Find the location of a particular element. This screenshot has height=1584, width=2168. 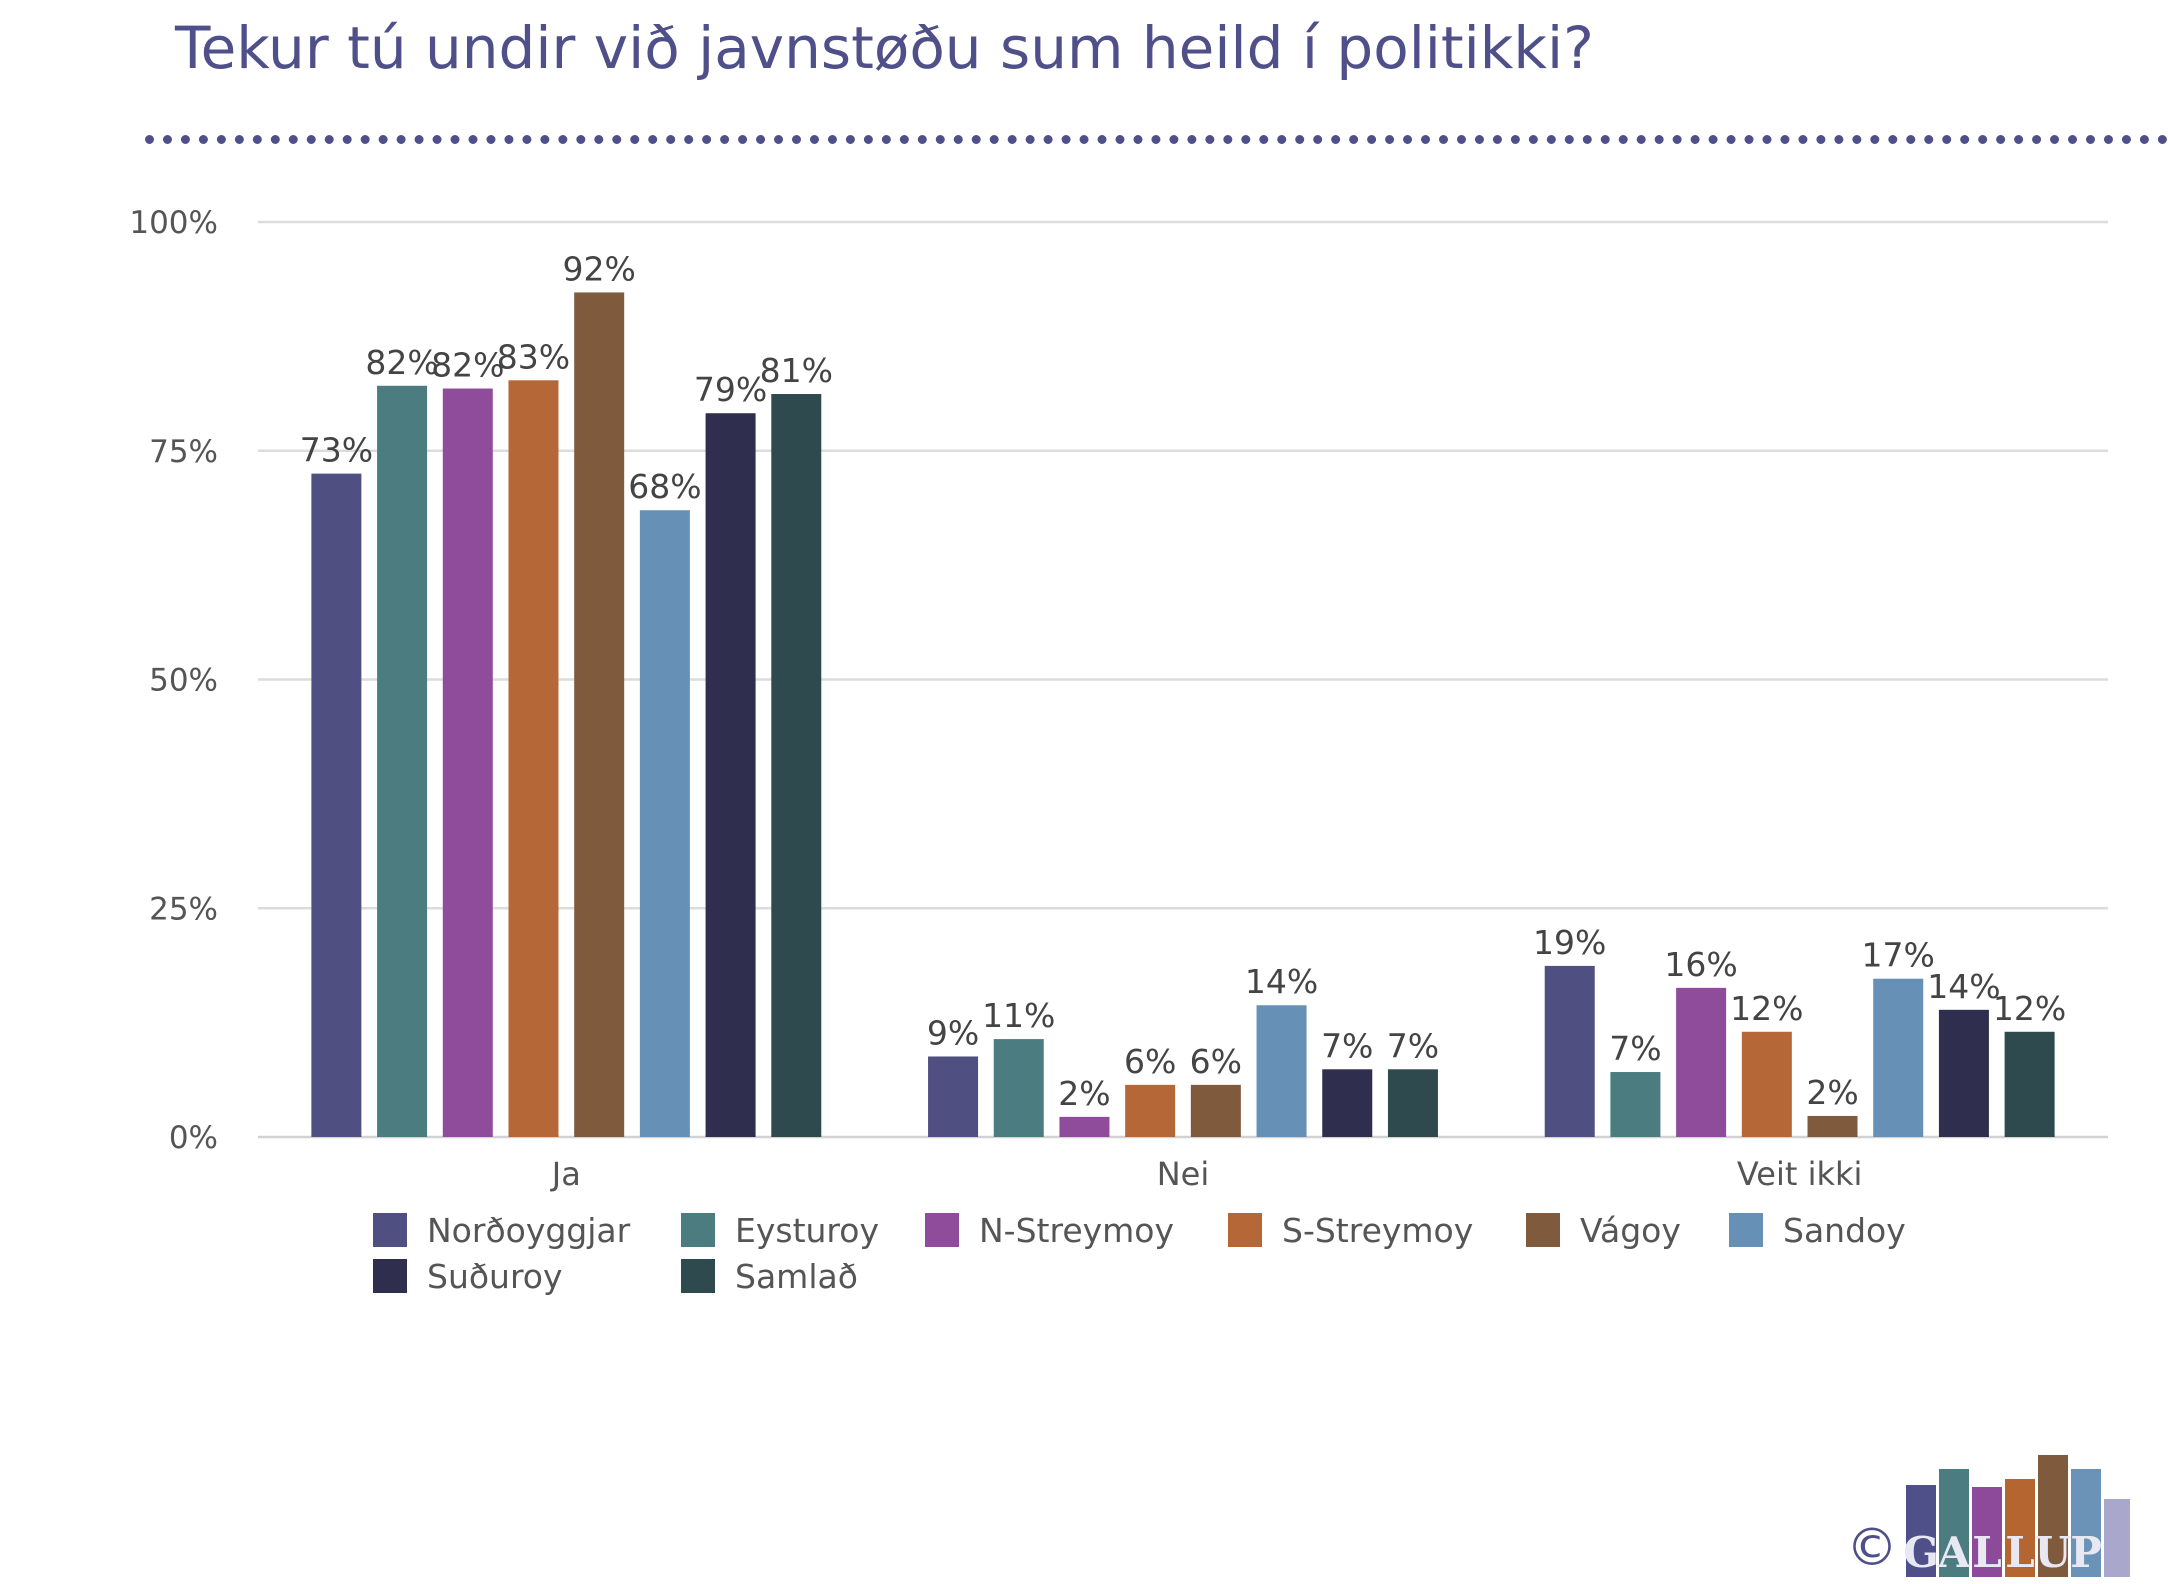

title-divider is located at coordinates (1156, 139).